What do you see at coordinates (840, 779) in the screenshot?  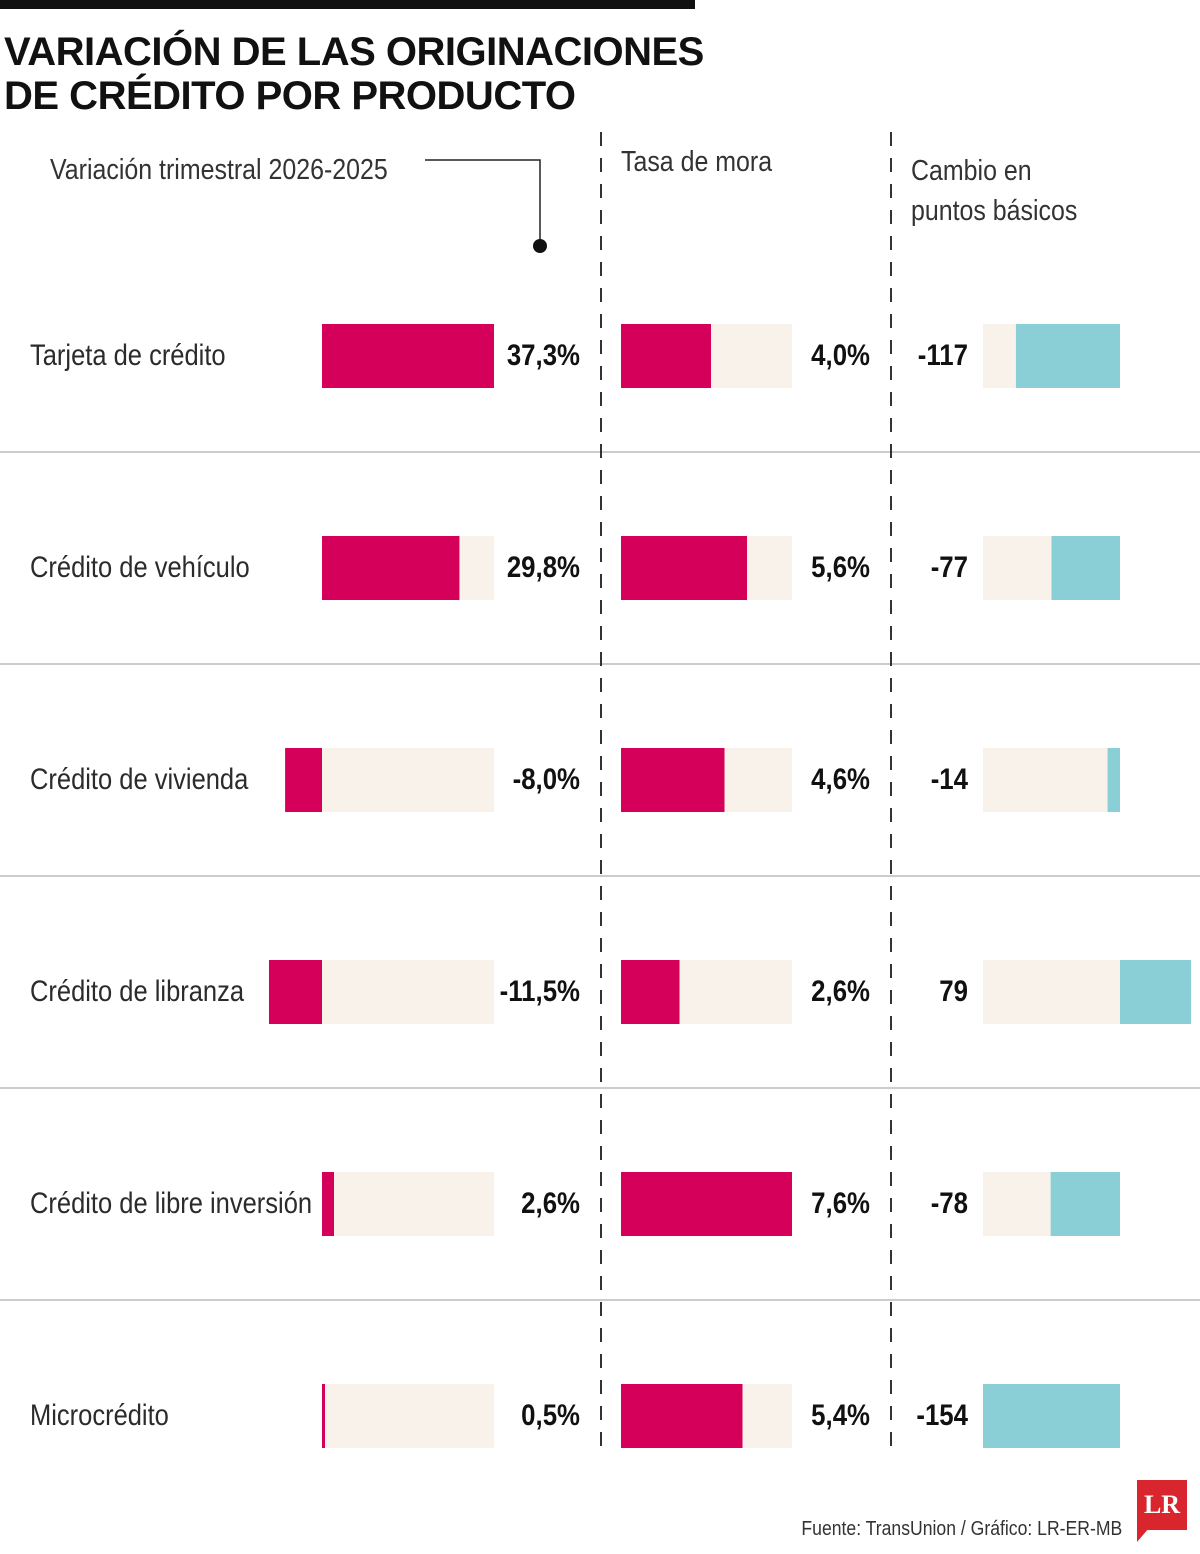 I see `mora-value: 4,6%` at bounding box center [840, 779].